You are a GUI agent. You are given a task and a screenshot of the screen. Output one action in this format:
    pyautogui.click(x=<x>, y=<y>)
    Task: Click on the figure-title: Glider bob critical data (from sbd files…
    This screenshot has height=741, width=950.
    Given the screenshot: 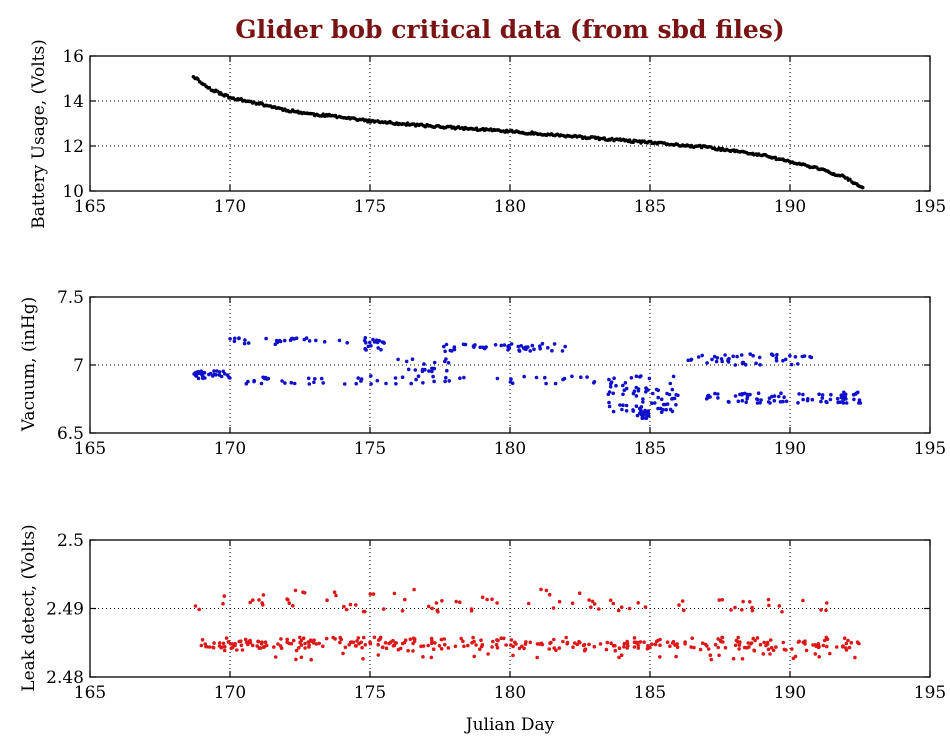 What is the action you would take?
    pyautogui.click(x=509, y=29)
    